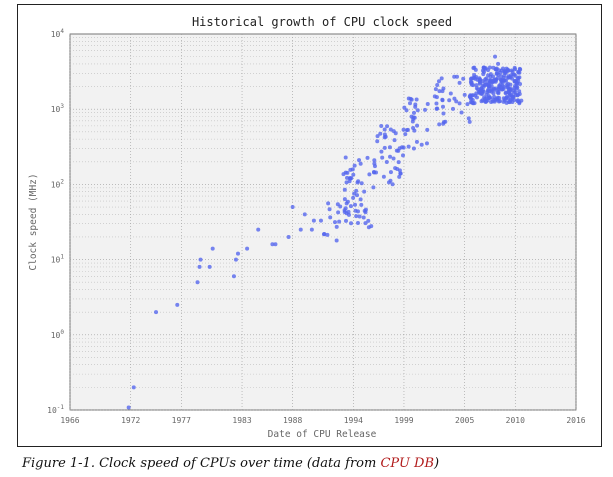  What do you see at coordinates (58, 183) in the screenshot?
I see `y-tick-label: 10²` at bounding box center [58, 183].